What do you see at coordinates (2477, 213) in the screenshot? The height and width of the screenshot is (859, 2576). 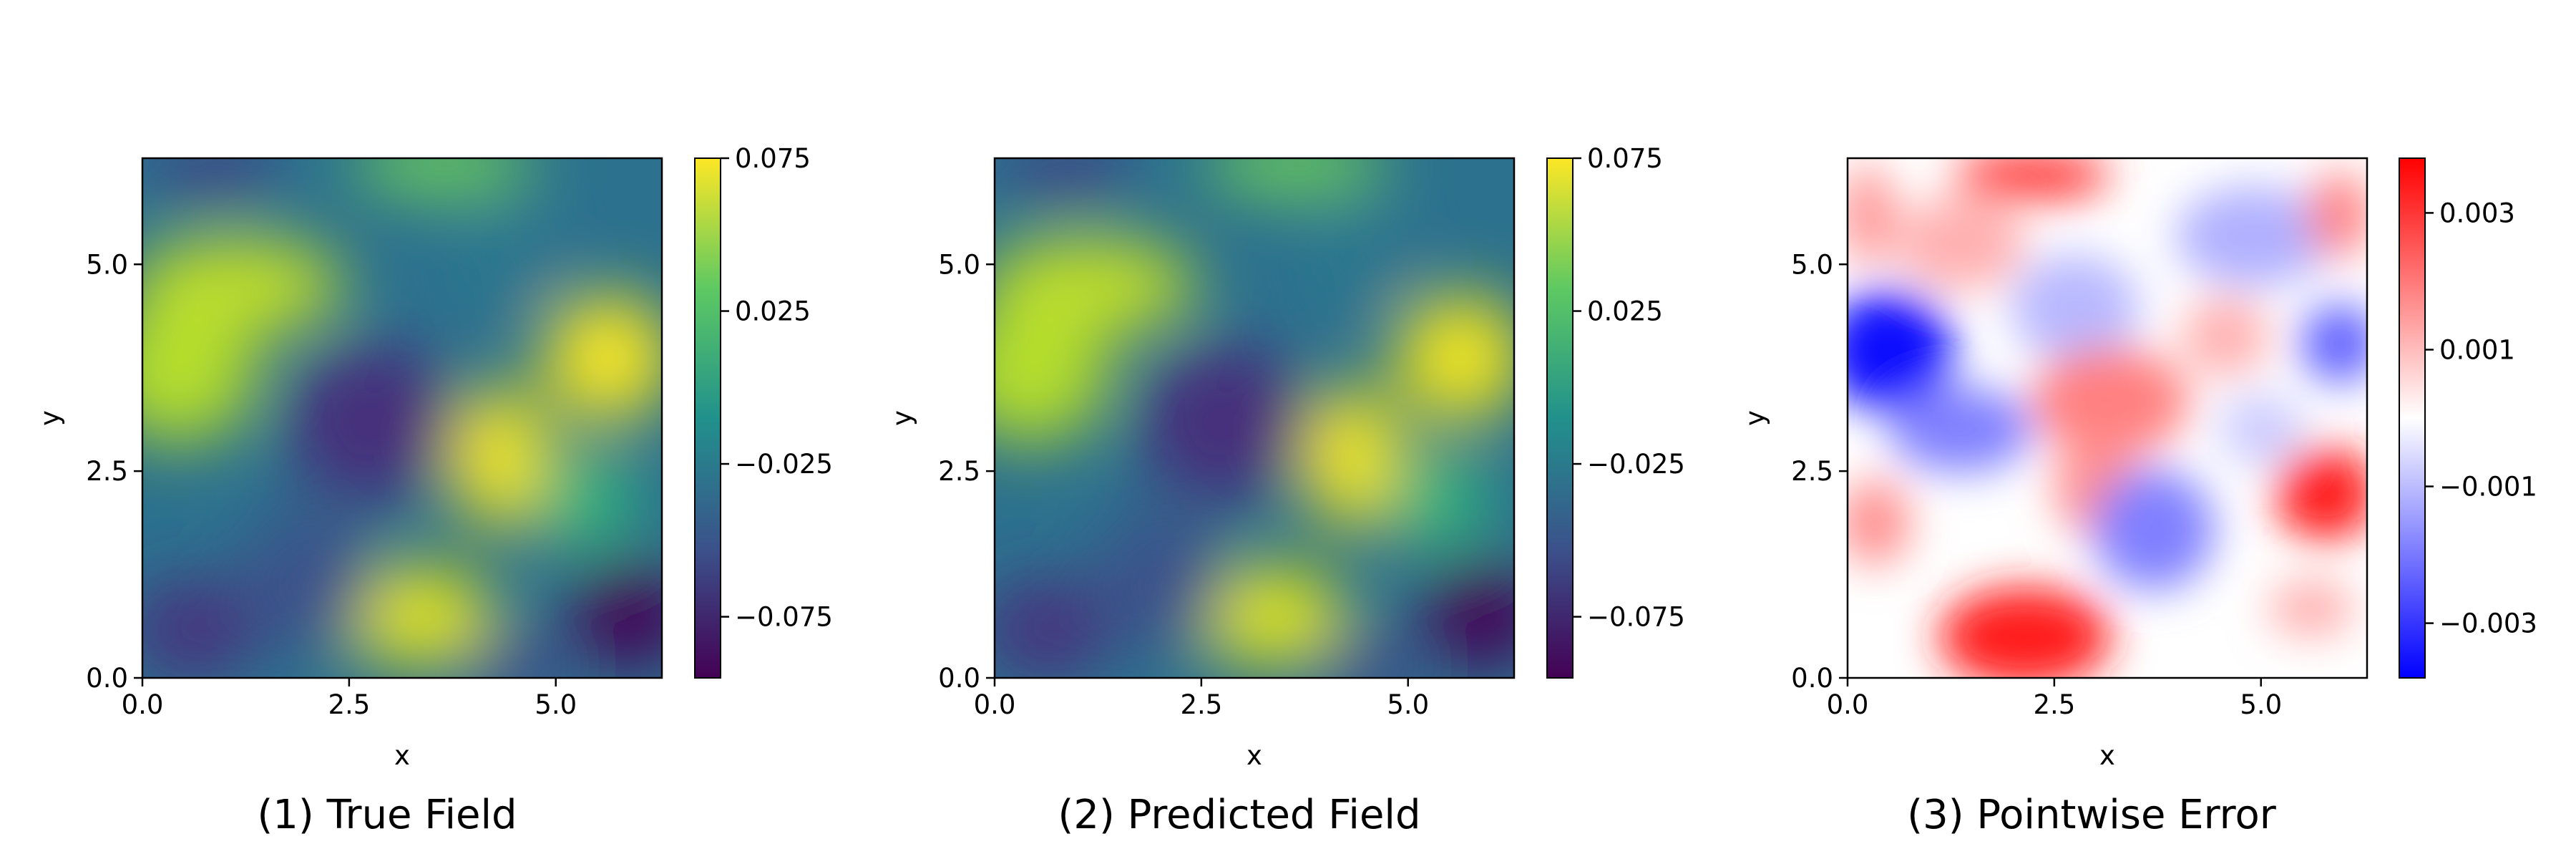 I see `colorbar-tick-label: 0.003` at bounding box center [2477, 213].